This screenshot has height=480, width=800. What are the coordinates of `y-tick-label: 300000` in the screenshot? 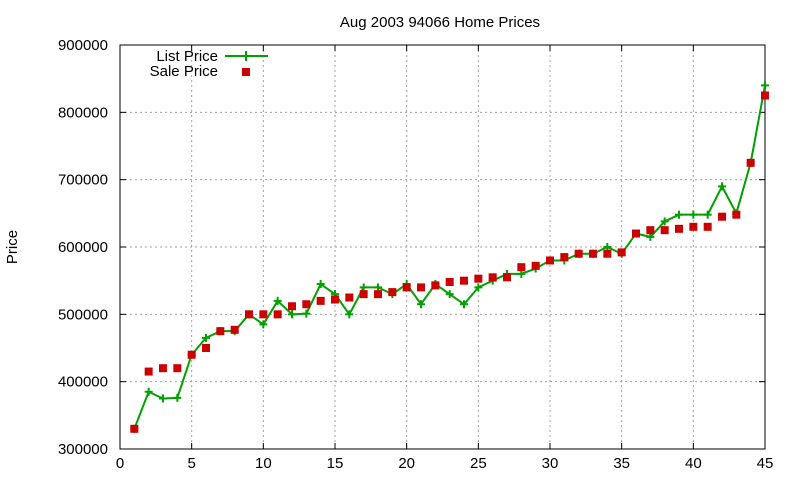 It's located at (83, 449).